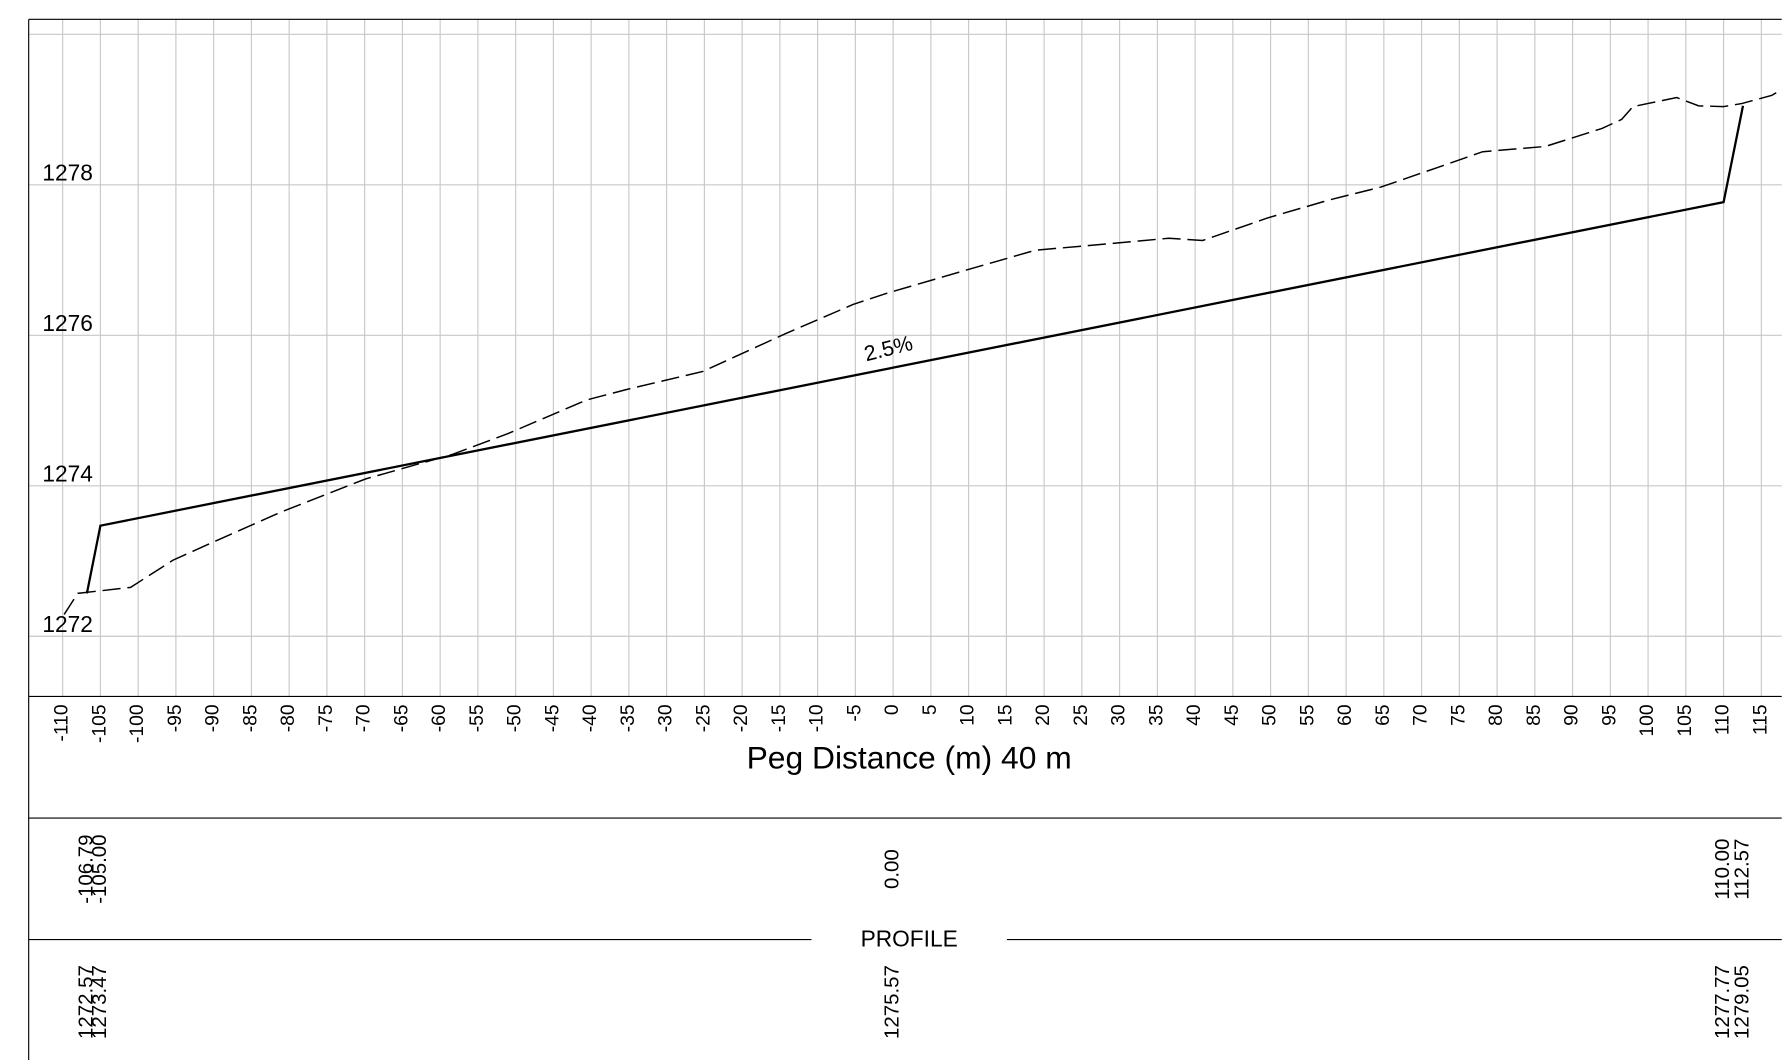 The height and width of the screenshot is (1060, 1782). I want to click on level-label: 1279.05, so click(1741, 1002).